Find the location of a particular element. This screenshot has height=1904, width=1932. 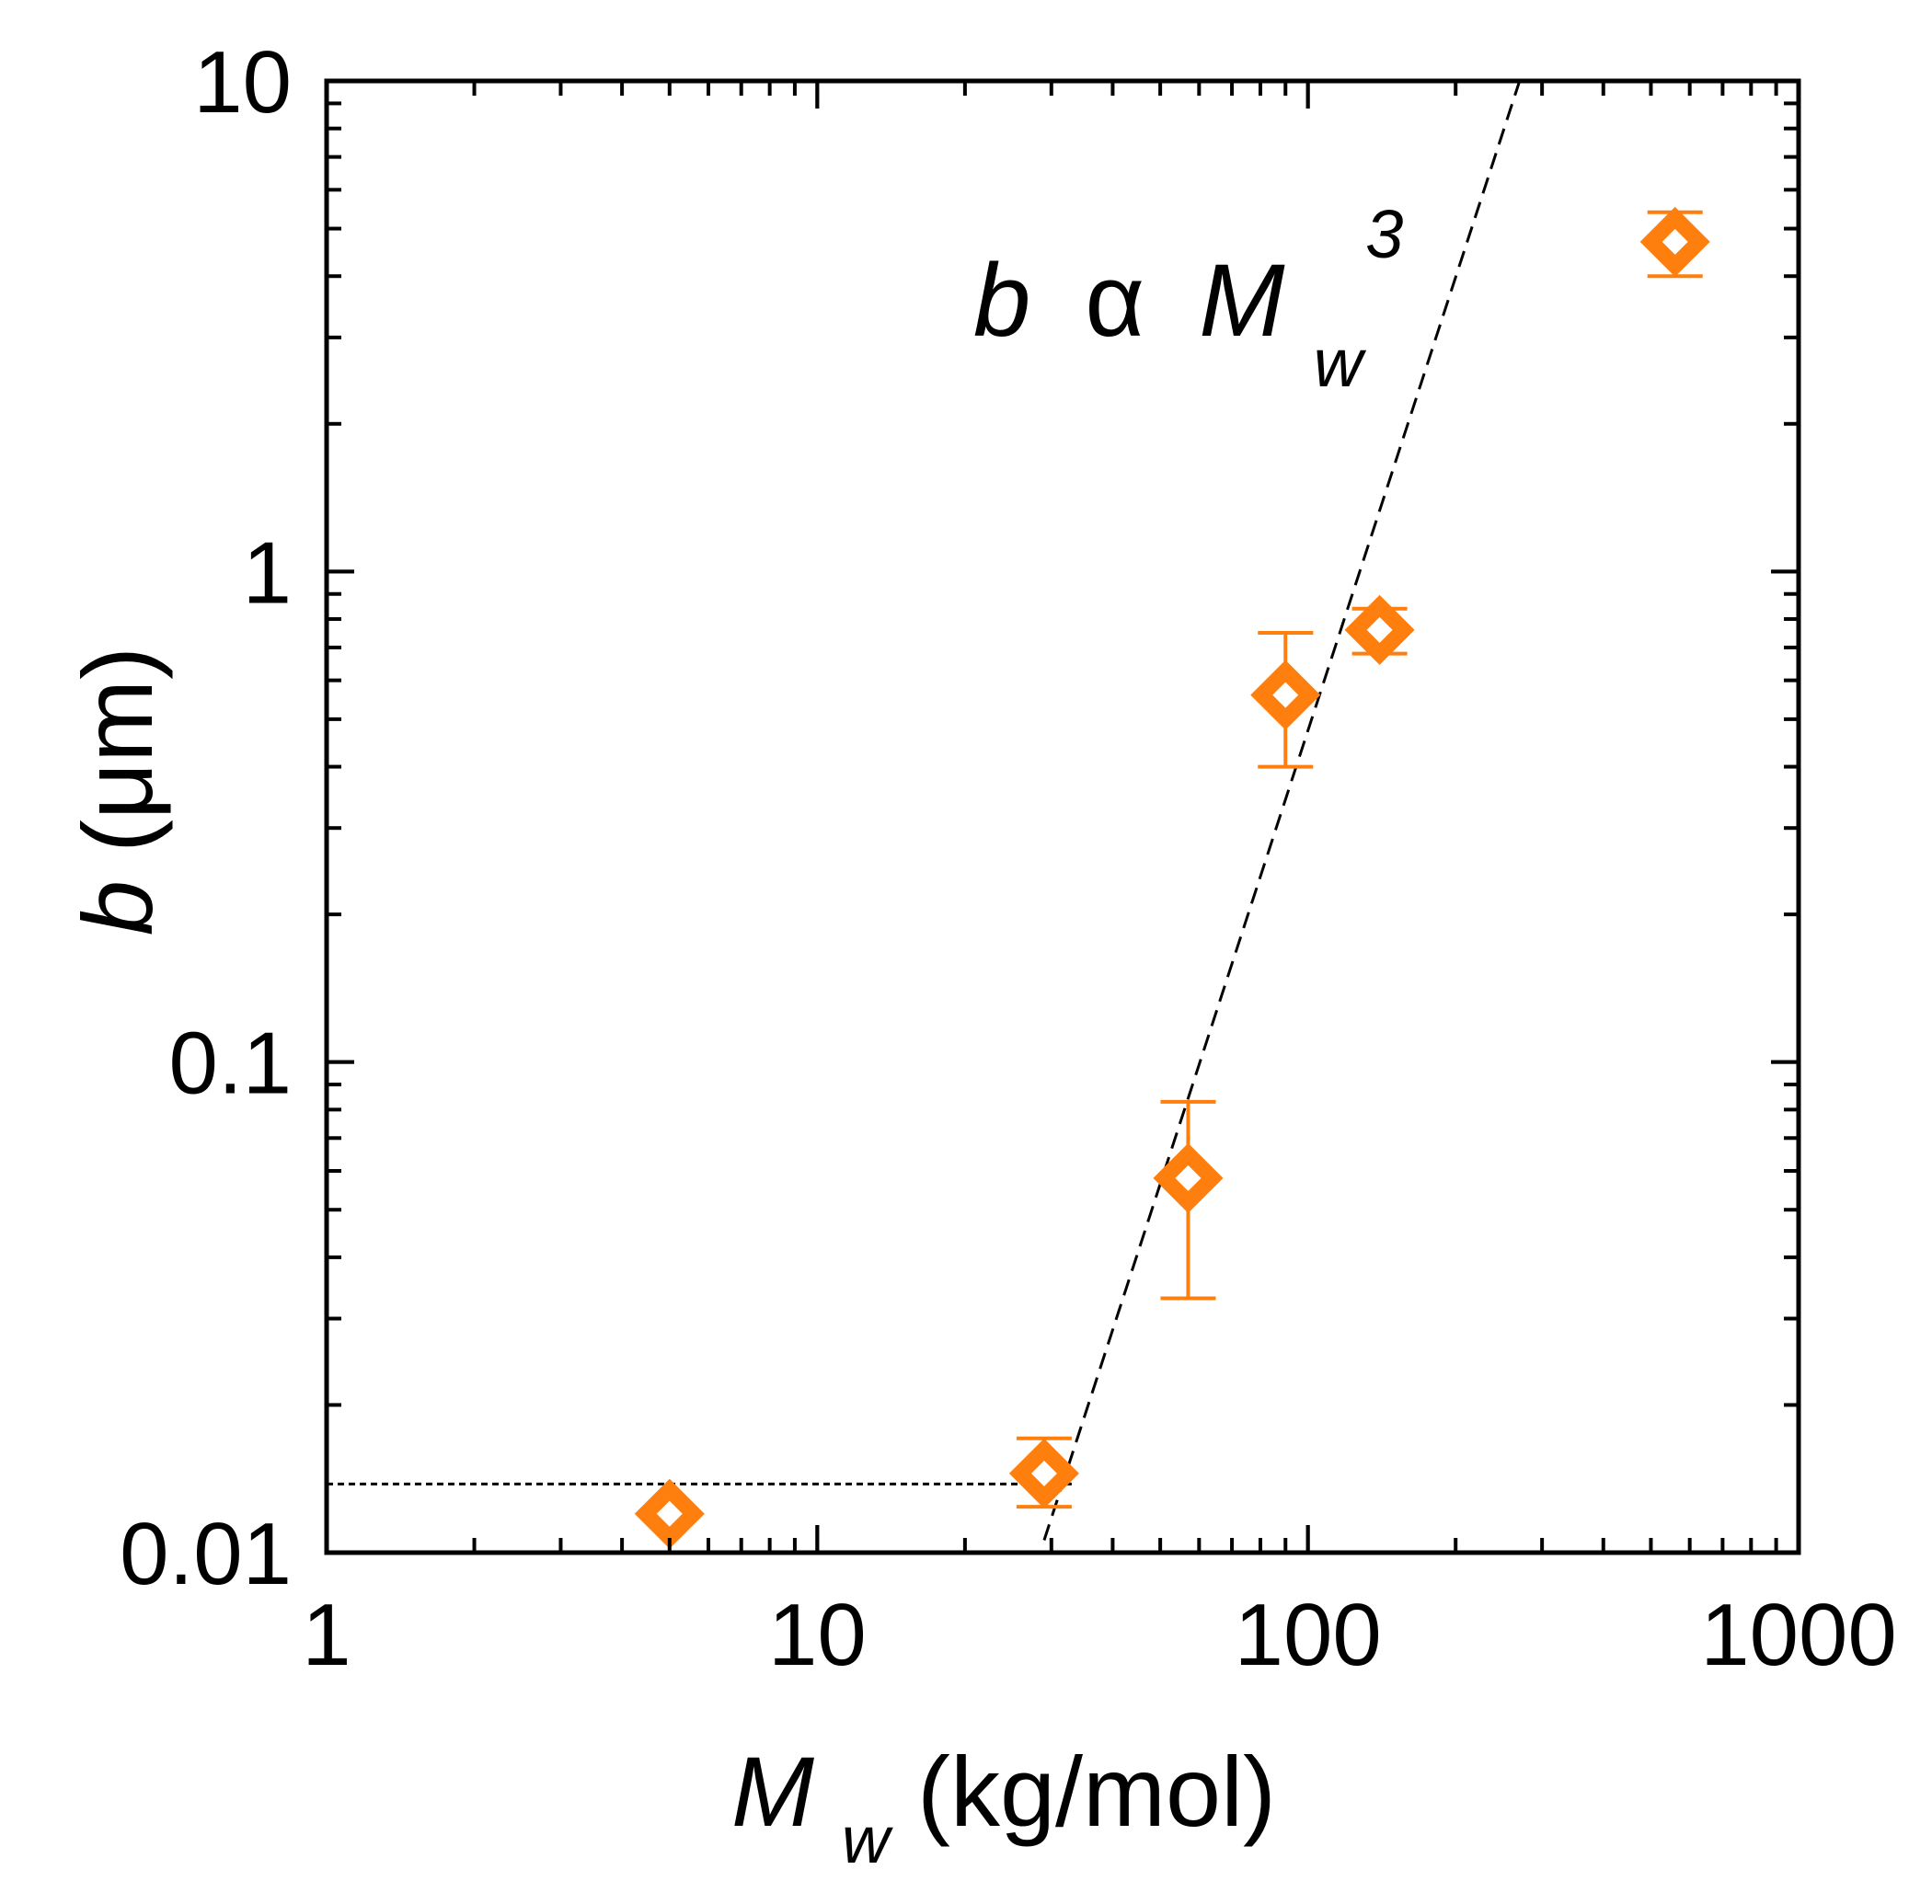

y-tick-label: 0.01 is located at coordinates (206, 1554).